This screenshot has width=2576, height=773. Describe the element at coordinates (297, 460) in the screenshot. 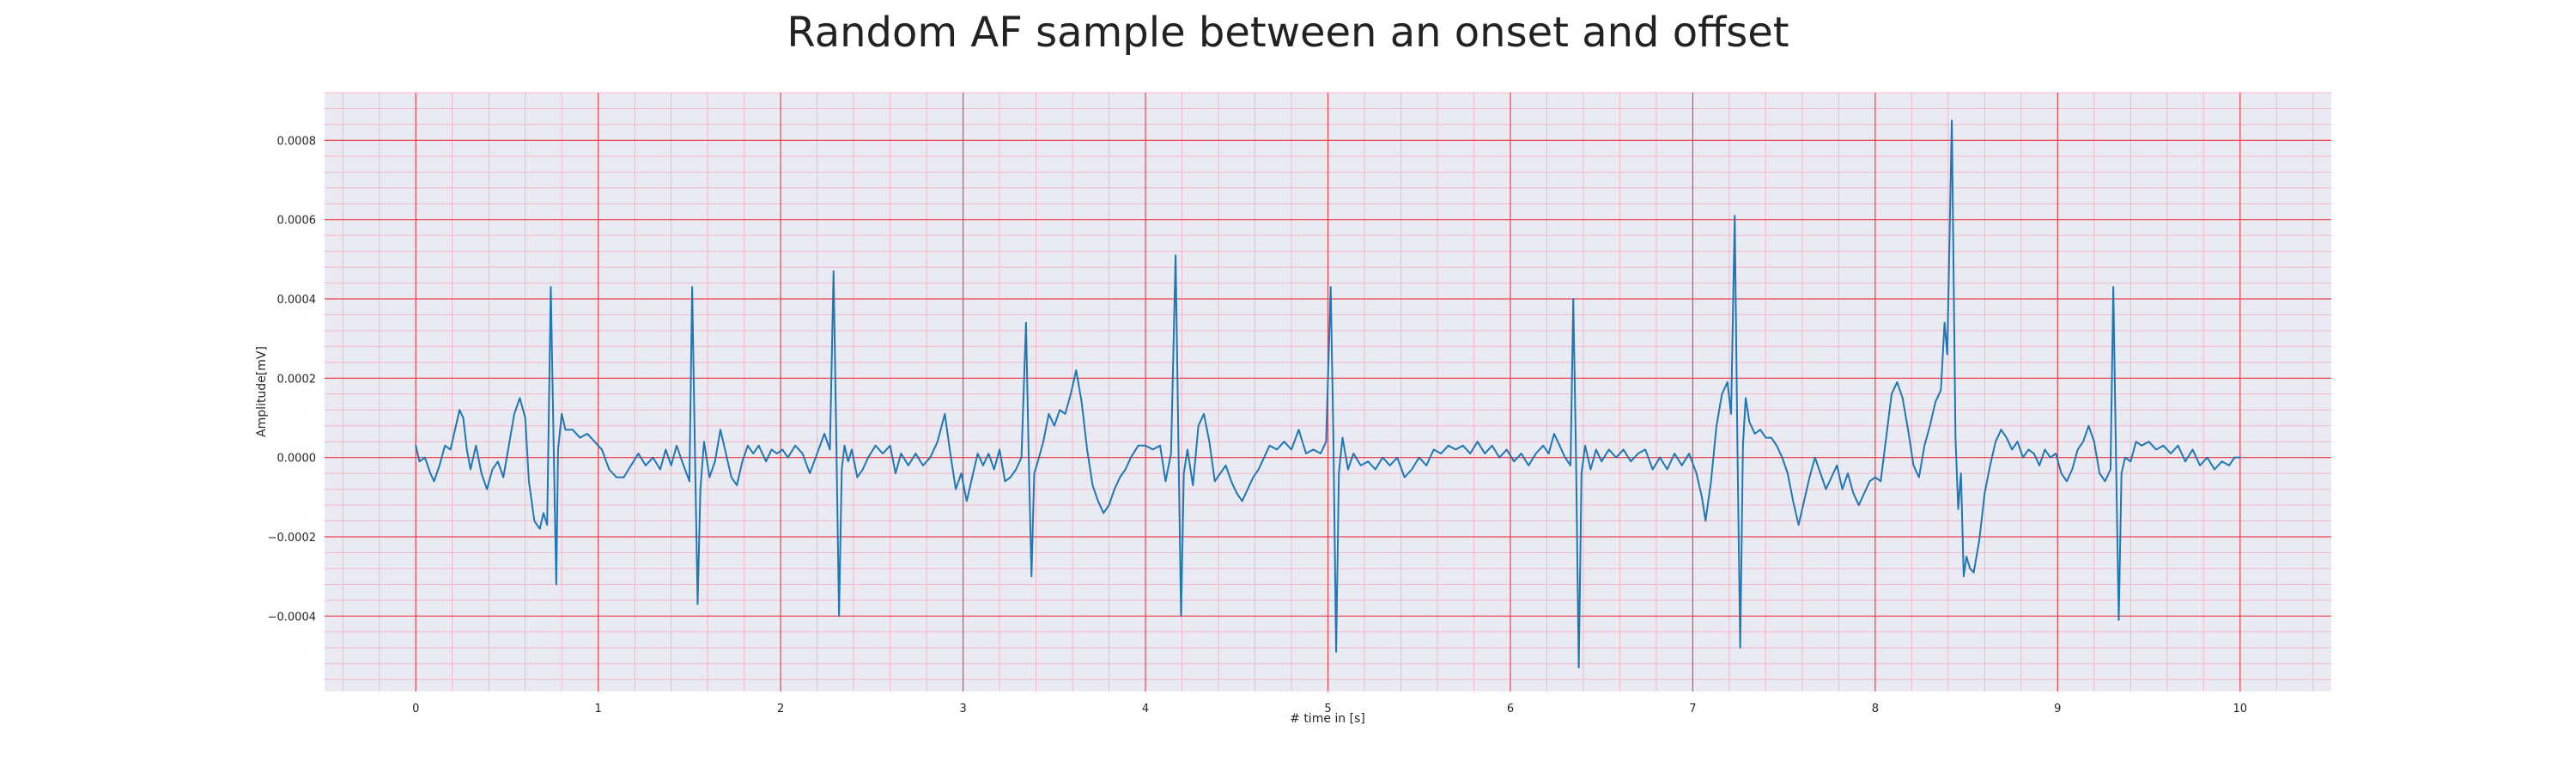

I see `y-tick-label: 0.0000` at that location.